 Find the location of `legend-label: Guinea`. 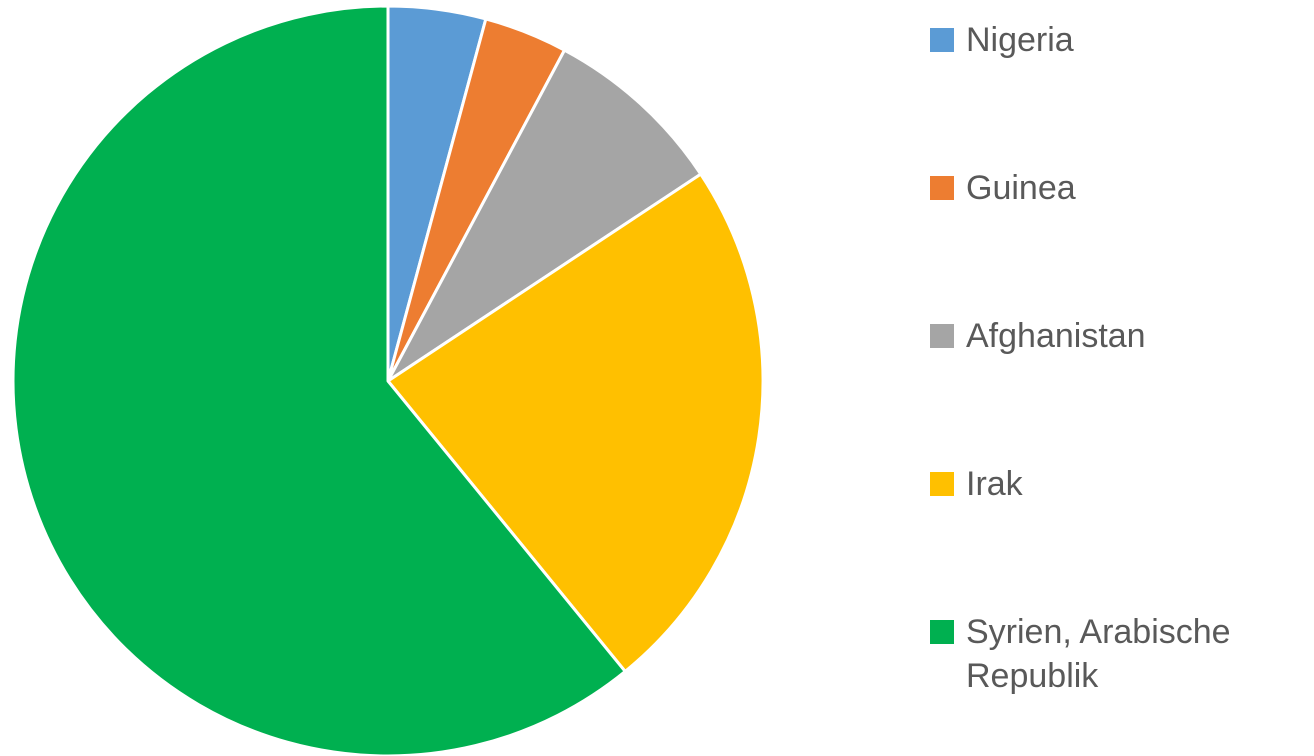

legend-label: Guinea is located at coordinates (1021, 188).